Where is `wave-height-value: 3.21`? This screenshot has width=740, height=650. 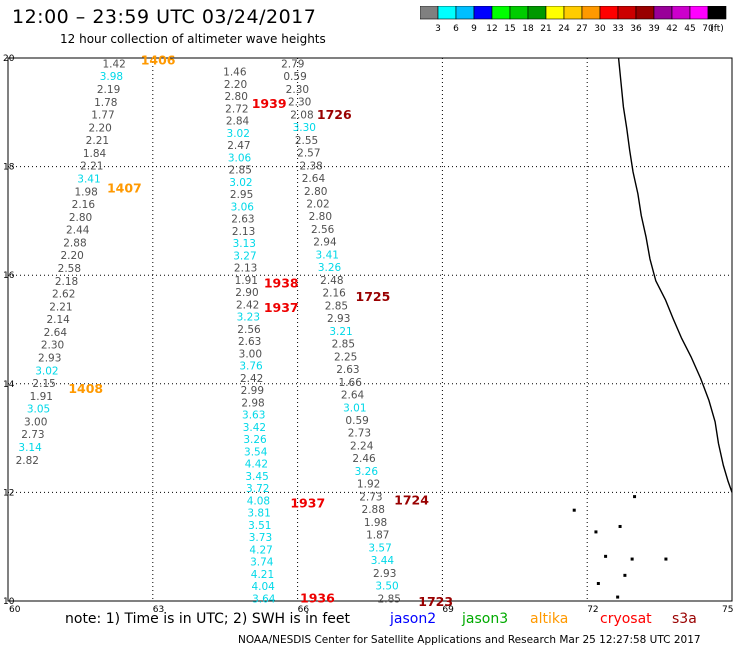 wave-height-value: 3.21 is located at coordinates (340, 332).